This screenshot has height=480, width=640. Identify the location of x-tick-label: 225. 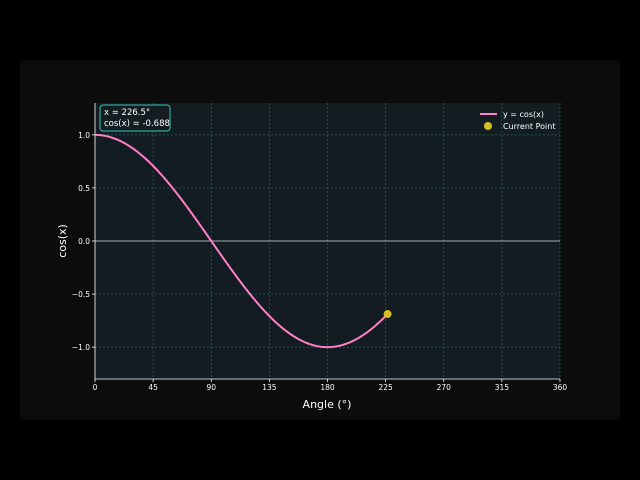
(385, 387).